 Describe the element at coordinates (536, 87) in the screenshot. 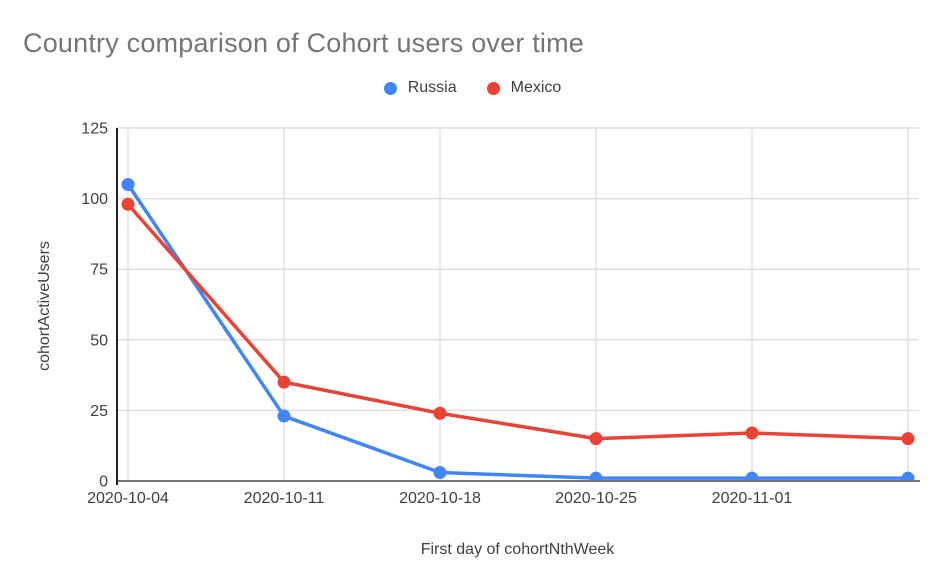

I see `legend-label-mexico: Mexico` at that location.